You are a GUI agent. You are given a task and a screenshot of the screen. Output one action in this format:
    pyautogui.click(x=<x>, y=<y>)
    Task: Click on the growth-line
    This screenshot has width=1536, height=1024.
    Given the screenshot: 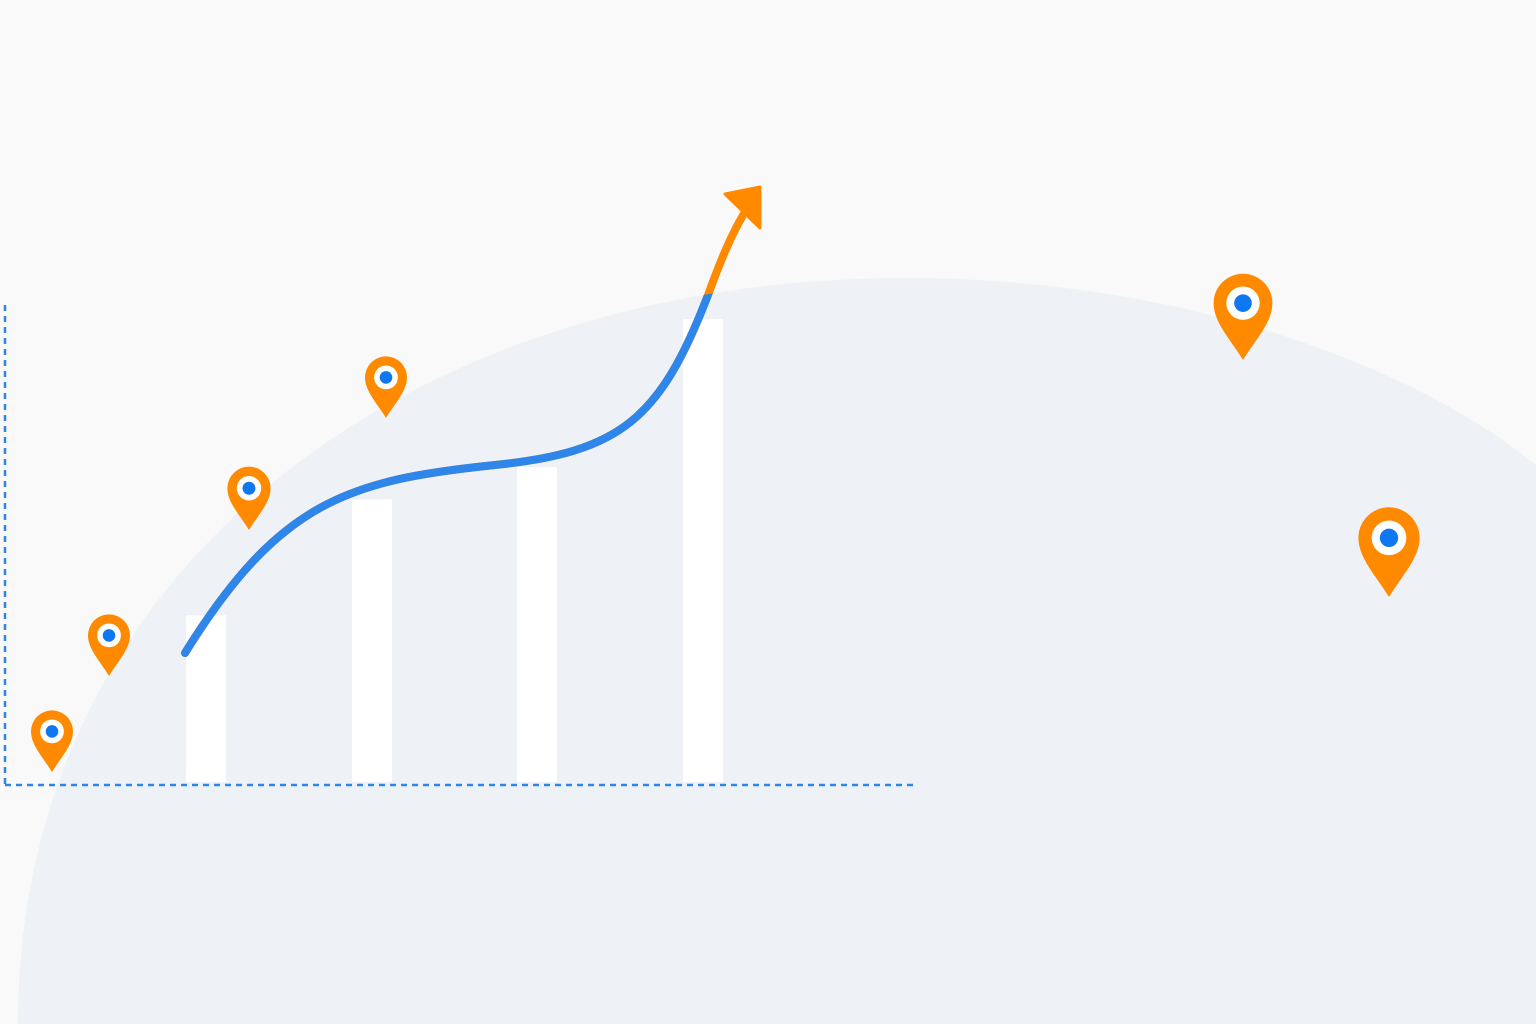 What is the action you would take?
    pyautogui.click(x=466, y=467)
    